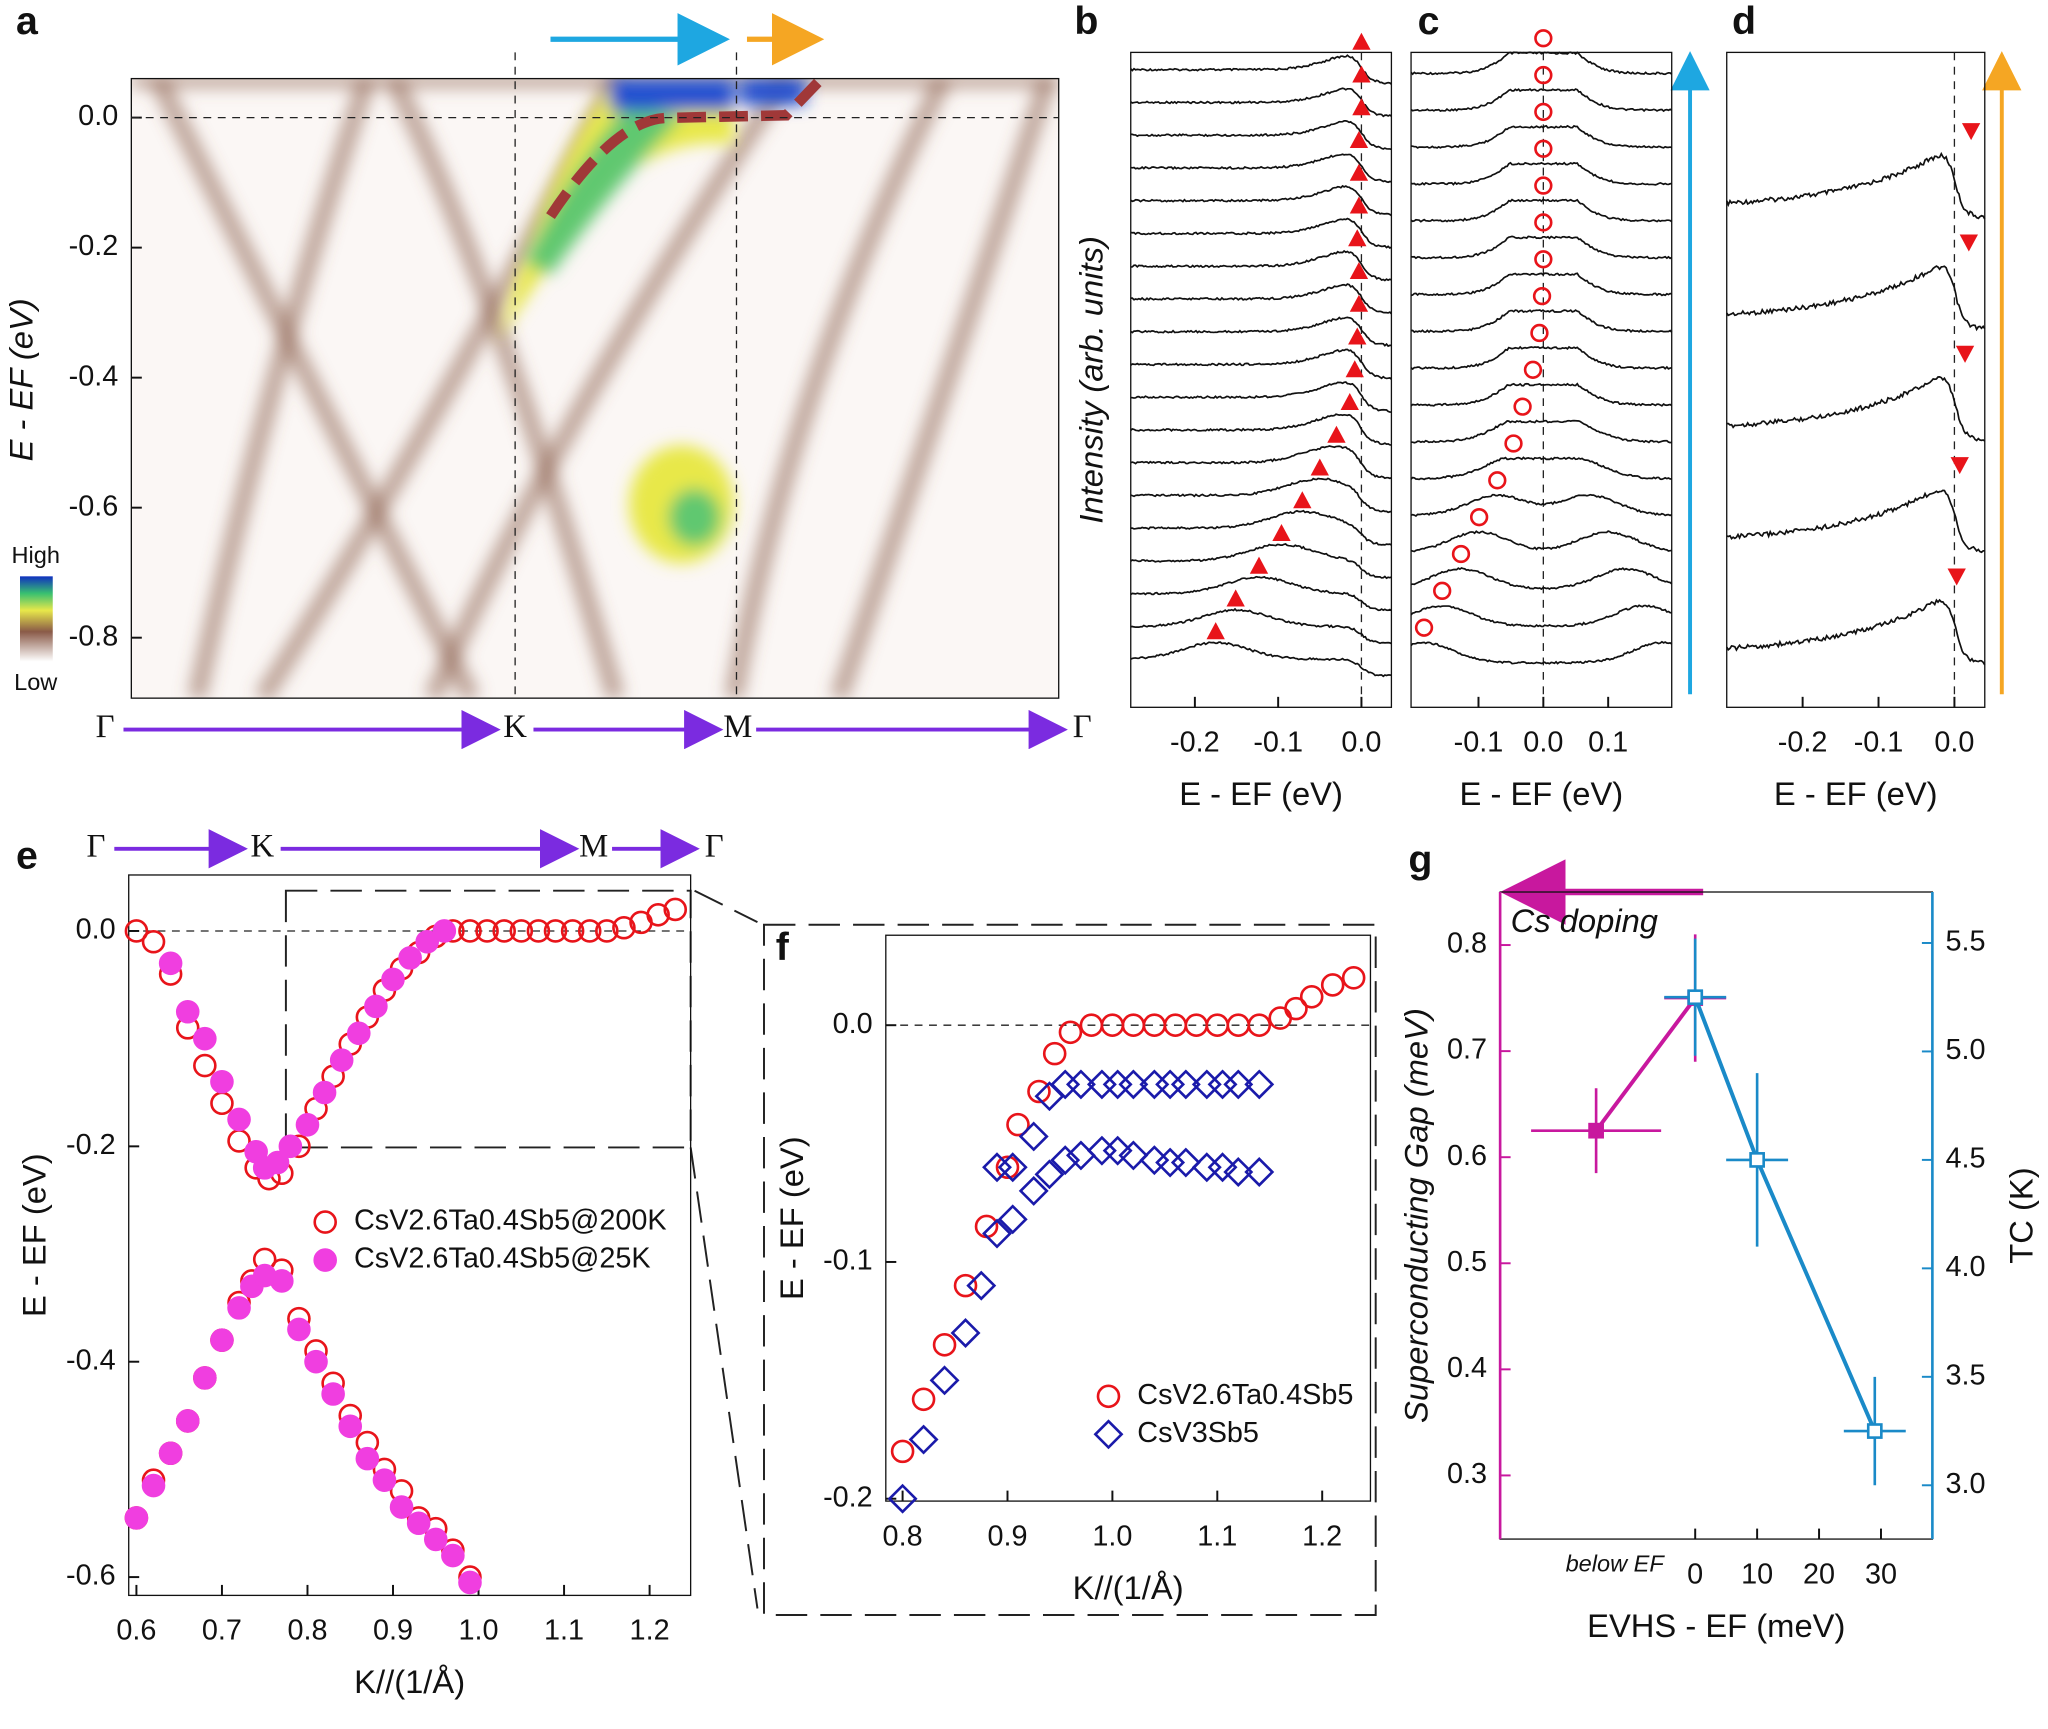  What do you see at coordinates (1965, 1159) in the screenshot?
I see `y-tick-label: 4.5` at bounding box center [1965, 1159].